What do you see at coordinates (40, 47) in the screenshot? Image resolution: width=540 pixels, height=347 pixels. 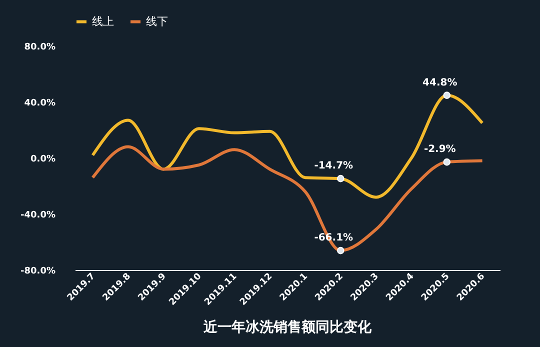 I see `y-tick-label: 80.0%` at bounding box center [40, 47].